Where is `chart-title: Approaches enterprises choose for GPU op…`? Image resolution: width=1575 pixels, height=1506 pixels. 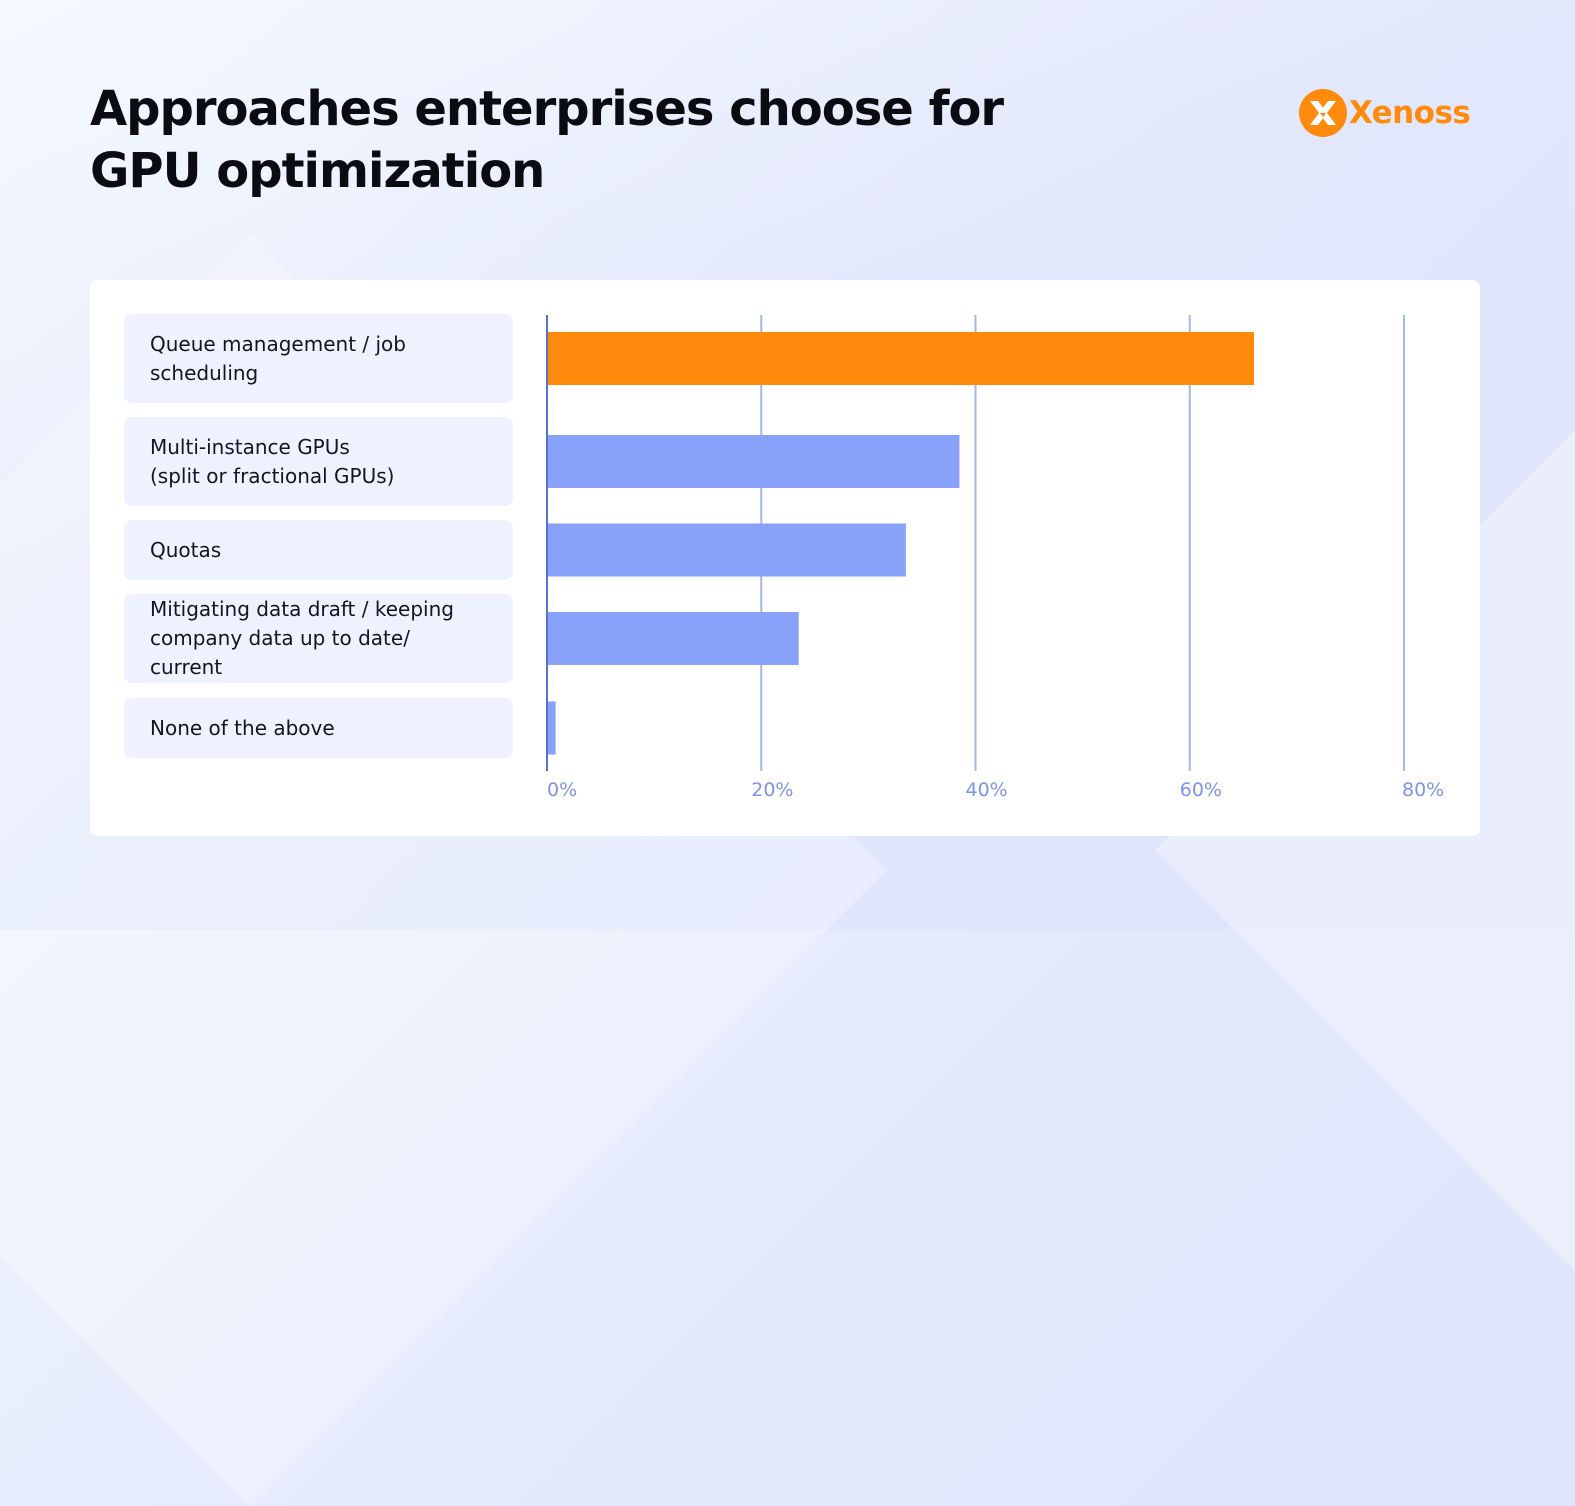
chart-title: Approaches enterprises choose for GPU op… is located at coordinates (590, 140).